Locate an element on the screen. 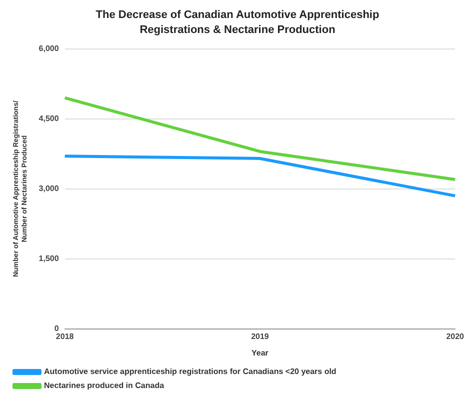 This screenshot has height=412, width=475. y-tick-label: 6,000 is located at coordinates (49, 49).